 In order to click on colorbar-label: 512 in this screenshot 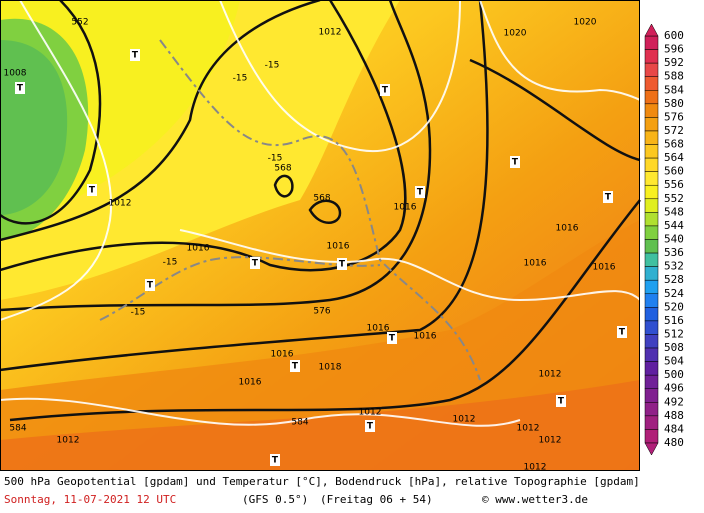, I will do `click(674, 333)`.